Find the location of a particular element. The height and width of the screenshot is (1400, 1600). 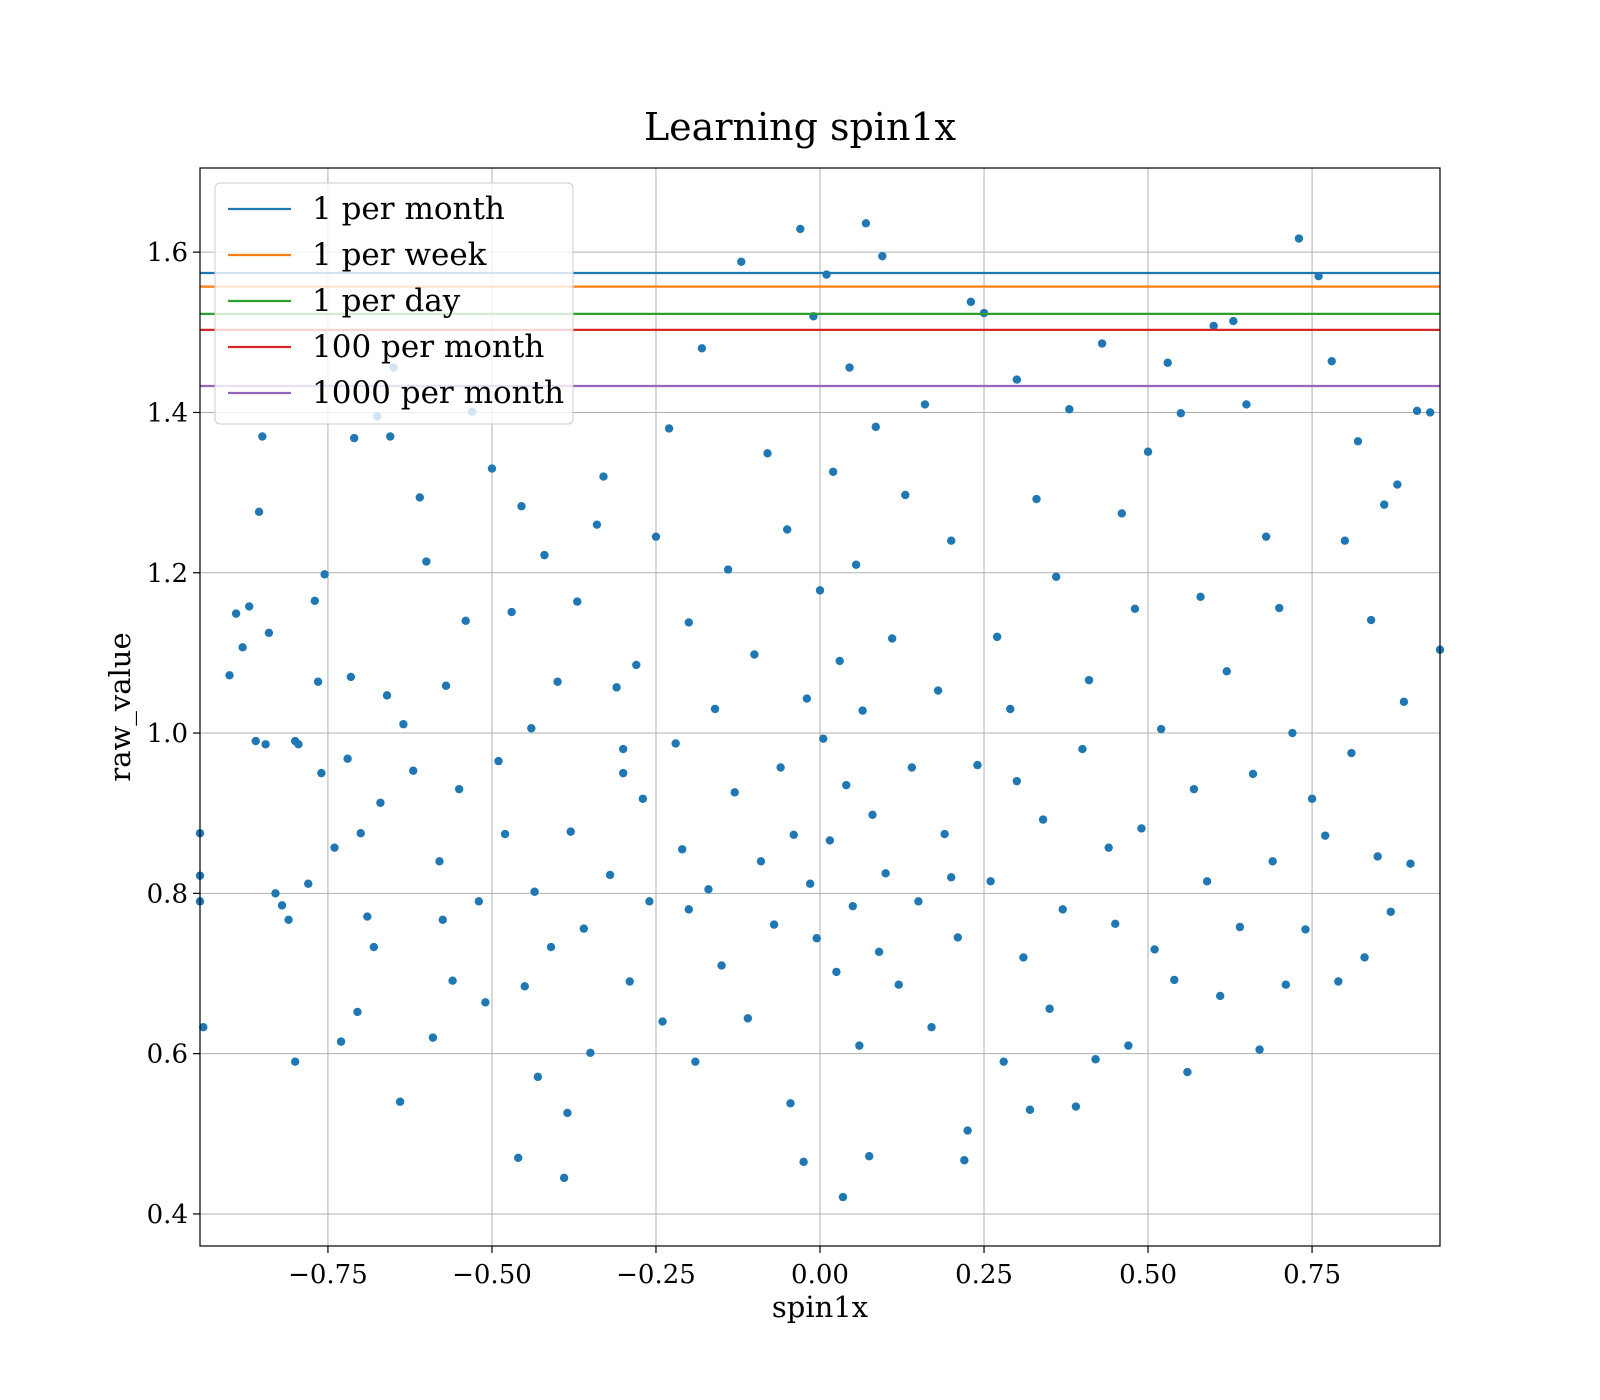

legend-box is located at coordinates (394, 303).